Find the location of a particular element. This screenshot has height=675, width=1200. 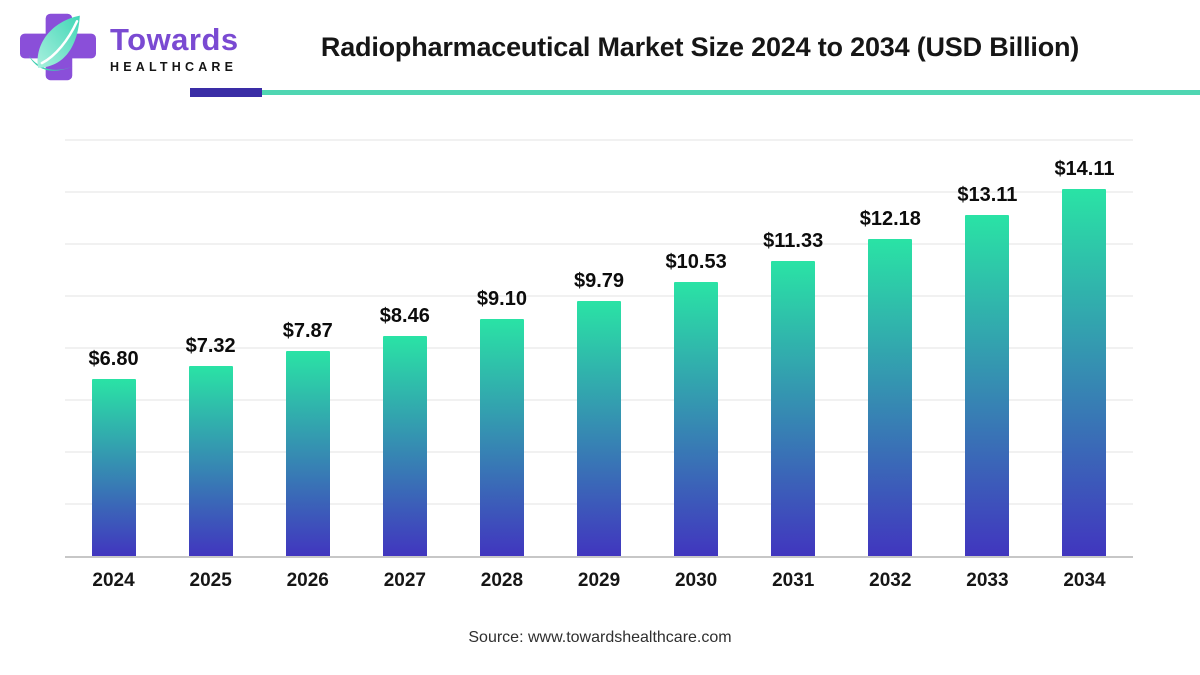

bar-column-2030: $10.53 is located at coordinates (696, 343).